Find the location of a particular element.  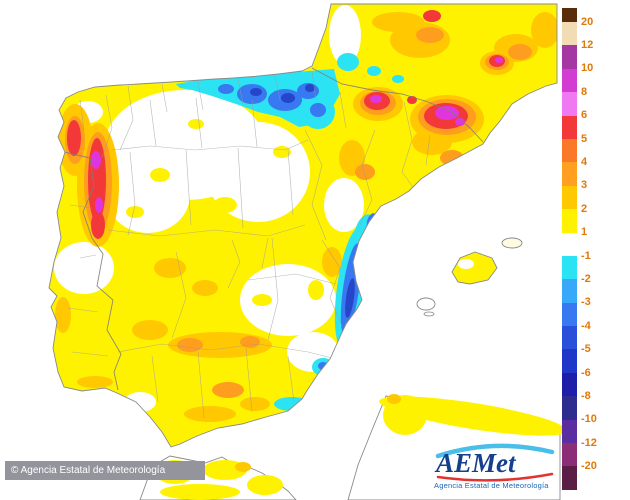

portugal-spain-border is located at coordinates (92, 271).